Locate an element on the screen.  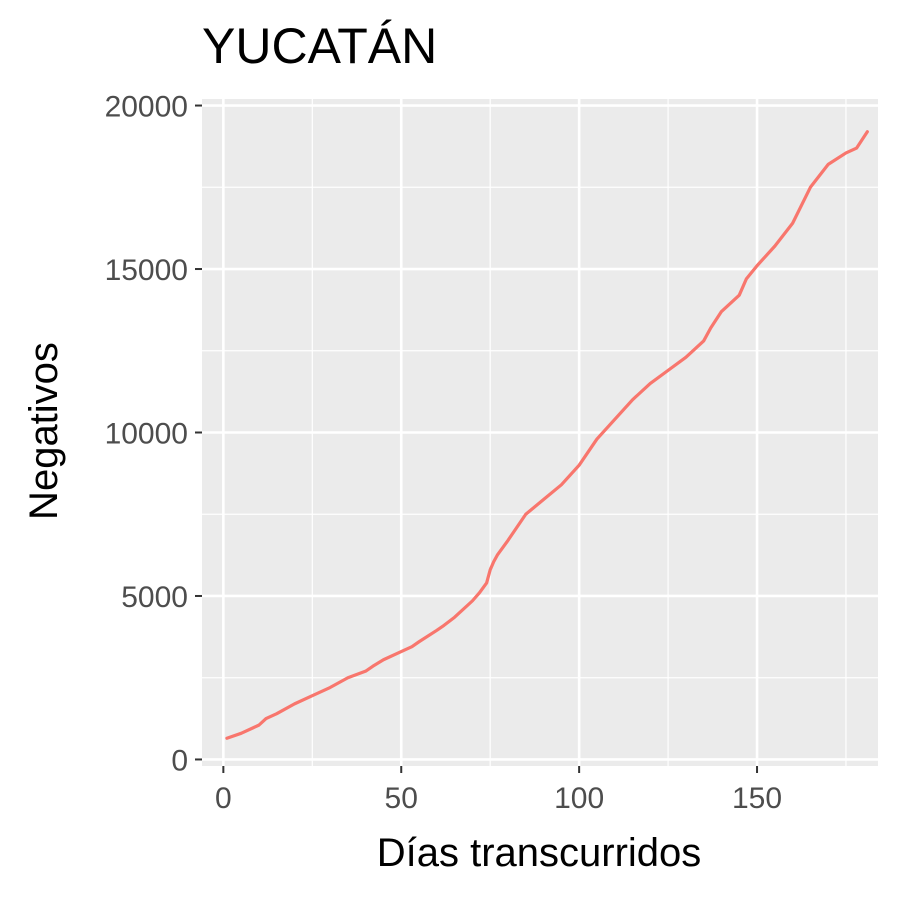
x-tick-label: 50 is located at coordinates (401, 798).